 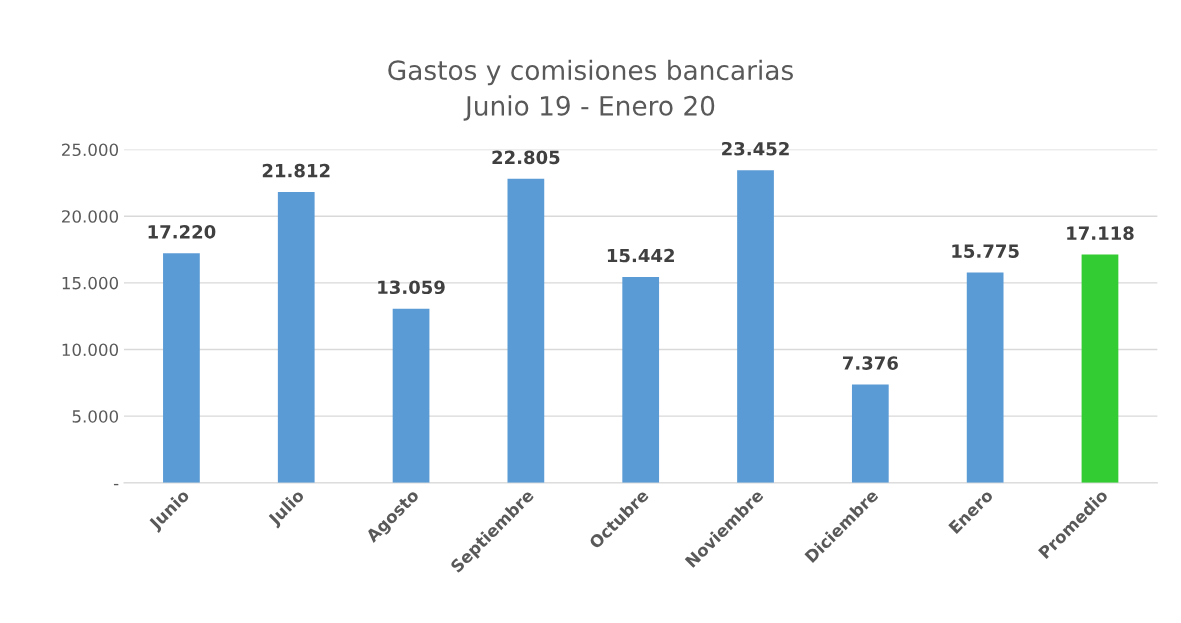 I want to click on data-label: 17.118, so click(x=1100, y=233).